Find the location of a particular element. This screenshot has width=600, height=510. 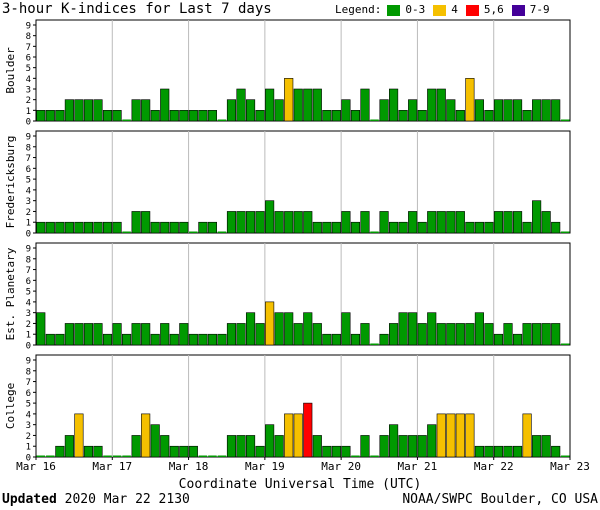

y-tick-label: 2 is located at coordinates (28, 101).